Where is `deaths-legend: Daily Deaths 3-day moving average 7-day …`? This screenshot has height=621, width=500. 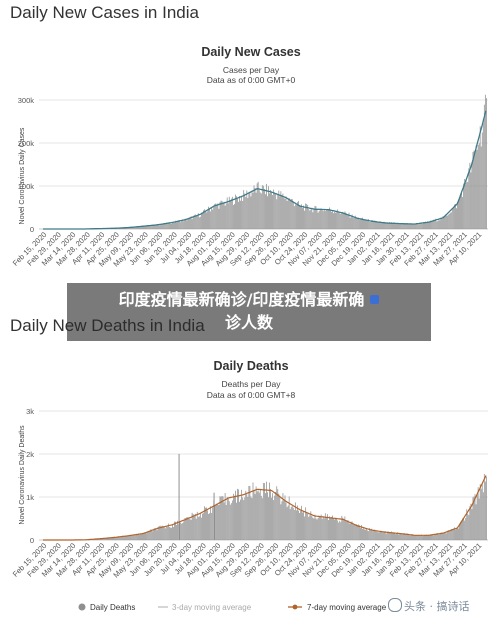
deaths-legend: Daily Deaths 3-day moving average 7-day … is located at coordinates (232, 607).